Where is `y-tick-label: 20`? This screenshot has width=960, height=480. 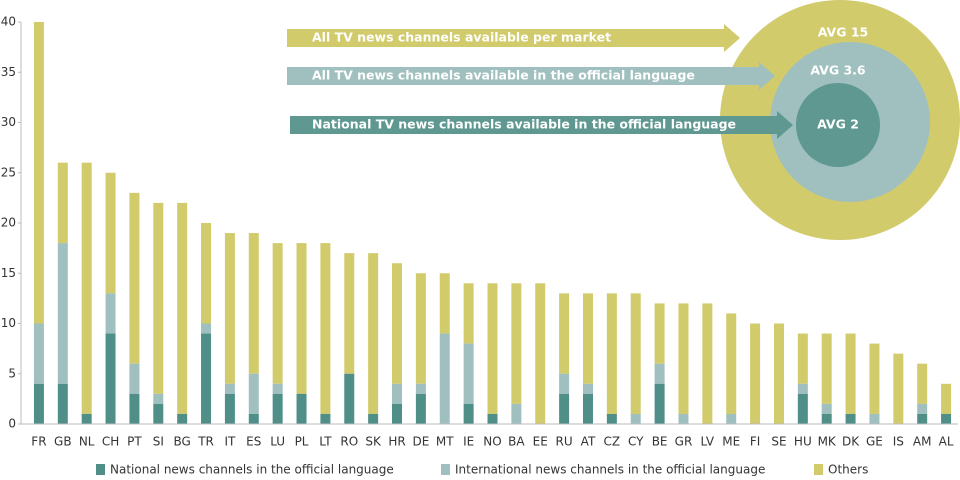
y-tick-label: 20 is located at coordinates (8, 223).